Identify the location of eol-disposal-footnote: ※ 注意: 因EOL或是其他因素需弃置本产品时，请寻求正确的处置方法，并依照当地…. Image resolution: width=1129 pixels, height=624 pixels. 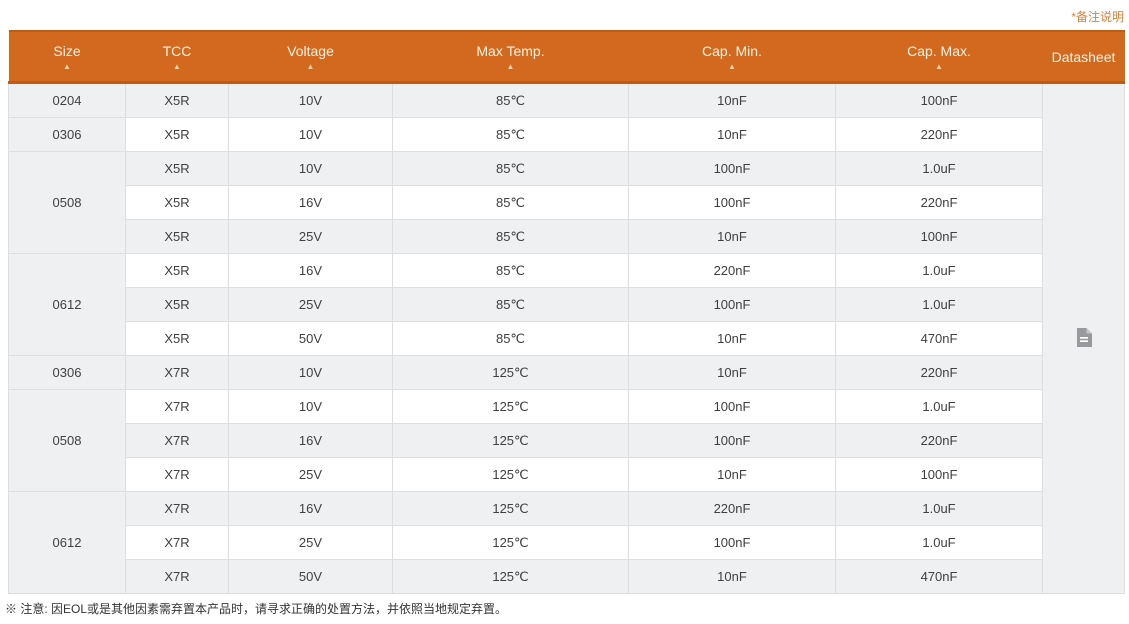
(256, 609).